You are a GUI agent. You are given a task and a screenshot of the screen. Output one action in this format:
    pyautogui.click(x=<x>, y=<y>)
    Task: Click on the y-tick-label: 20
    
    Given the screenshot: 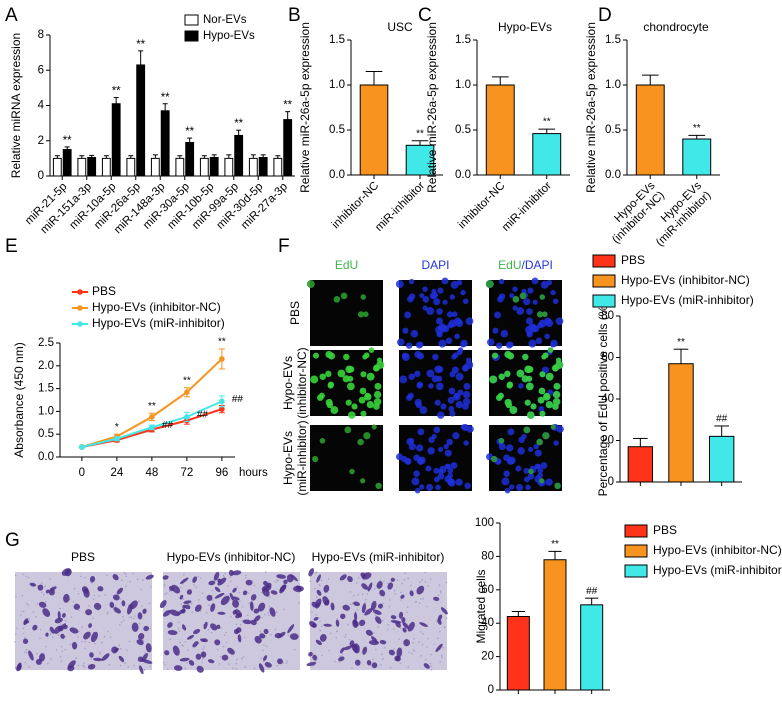 What is the action you would take?
    pyautogui.click(x=607, y=441)
    